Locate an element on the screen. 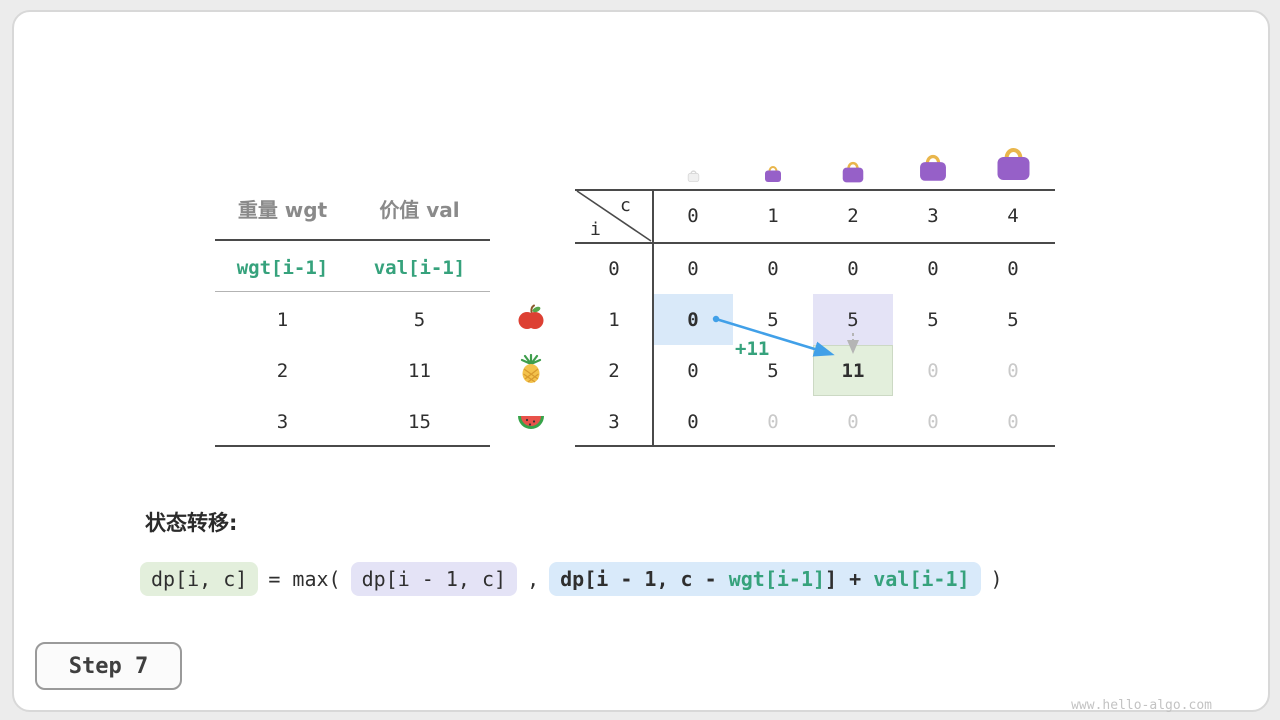 Image resolution: width=1280 pixels, height=720 pixels. formula-right-mid: ] + is located at coordinates (849, 579).